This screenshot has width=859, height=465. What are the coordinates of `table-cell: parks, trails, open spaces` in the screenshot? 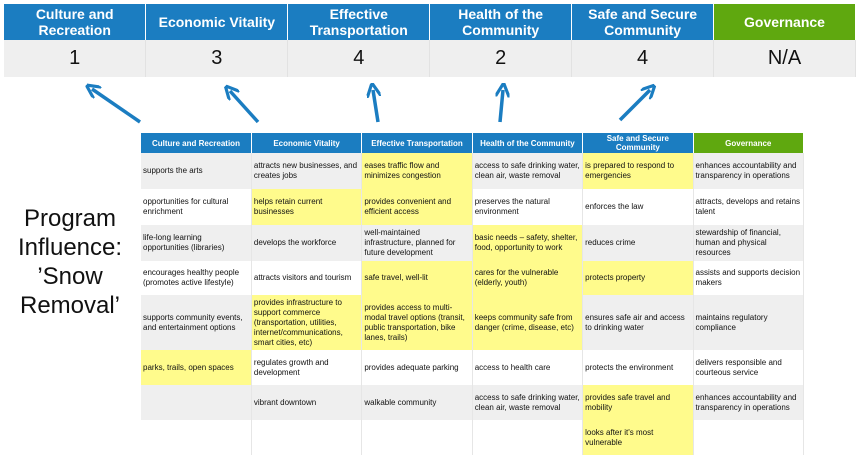 It's located at (196, 367).